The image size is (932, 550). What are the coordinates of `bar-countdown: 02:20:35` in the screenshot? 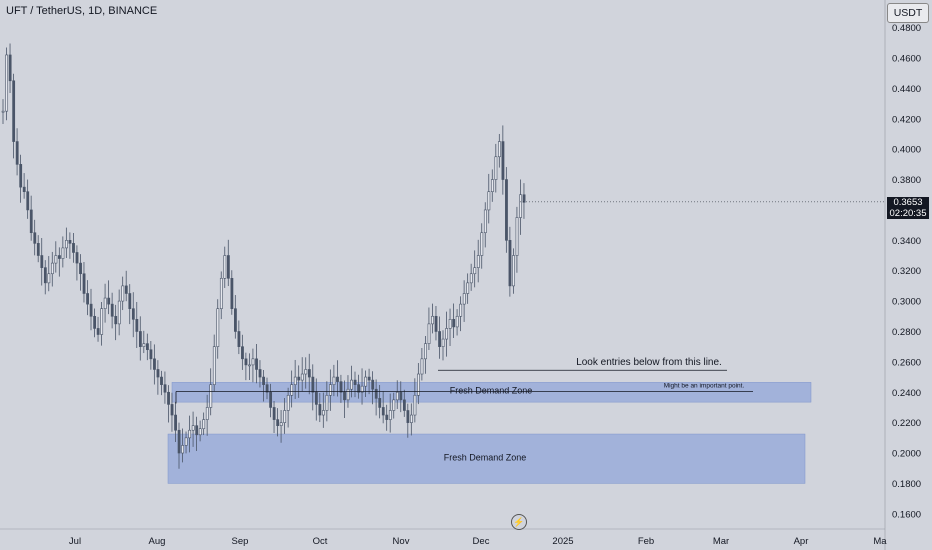 It's located at (908, 213).